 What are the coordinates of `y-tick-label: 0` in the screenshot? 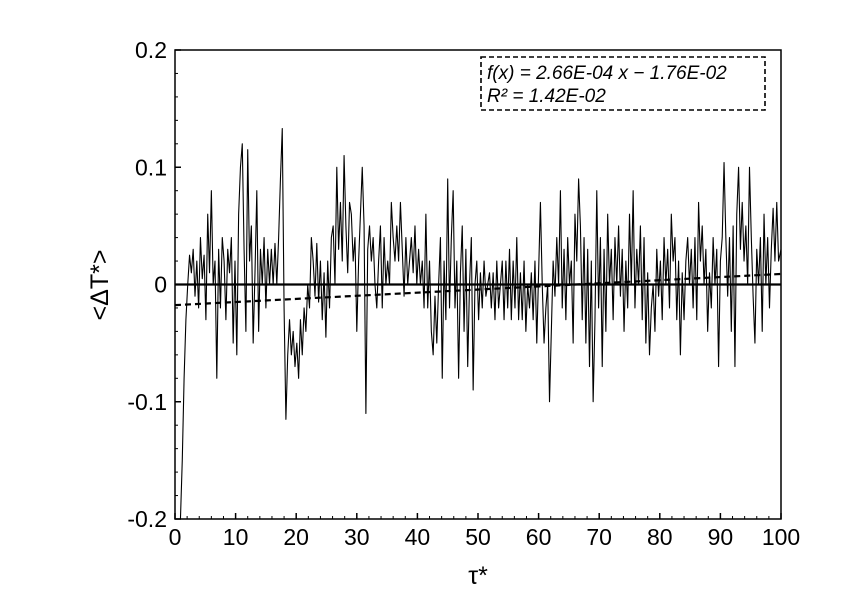 It's located at (160, 285).